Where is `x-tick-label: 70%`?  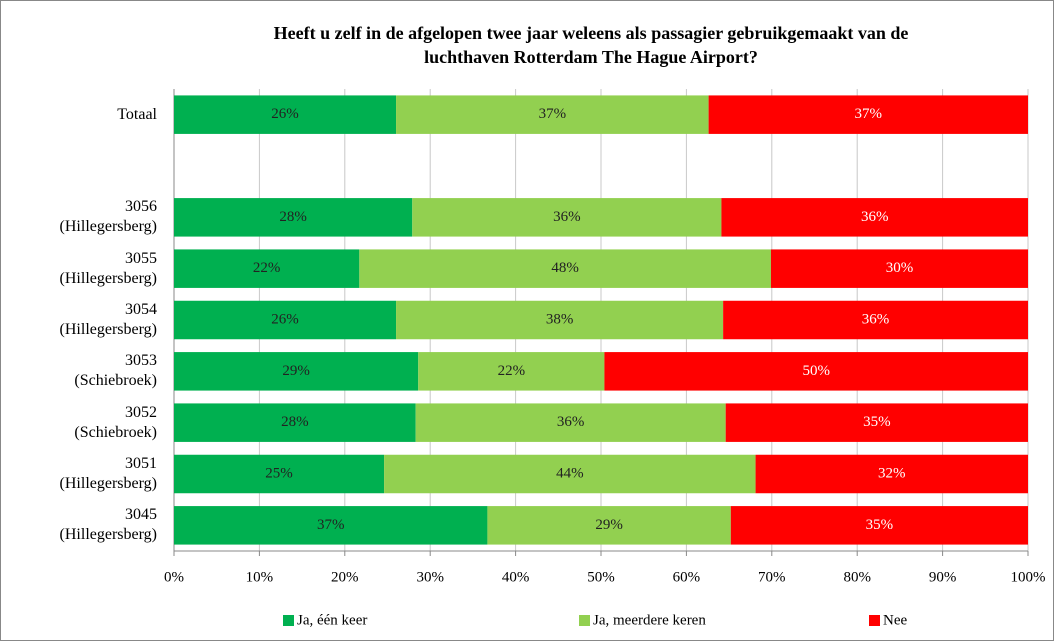
x-tick-label: 70% is located at coordinates (772, 577).